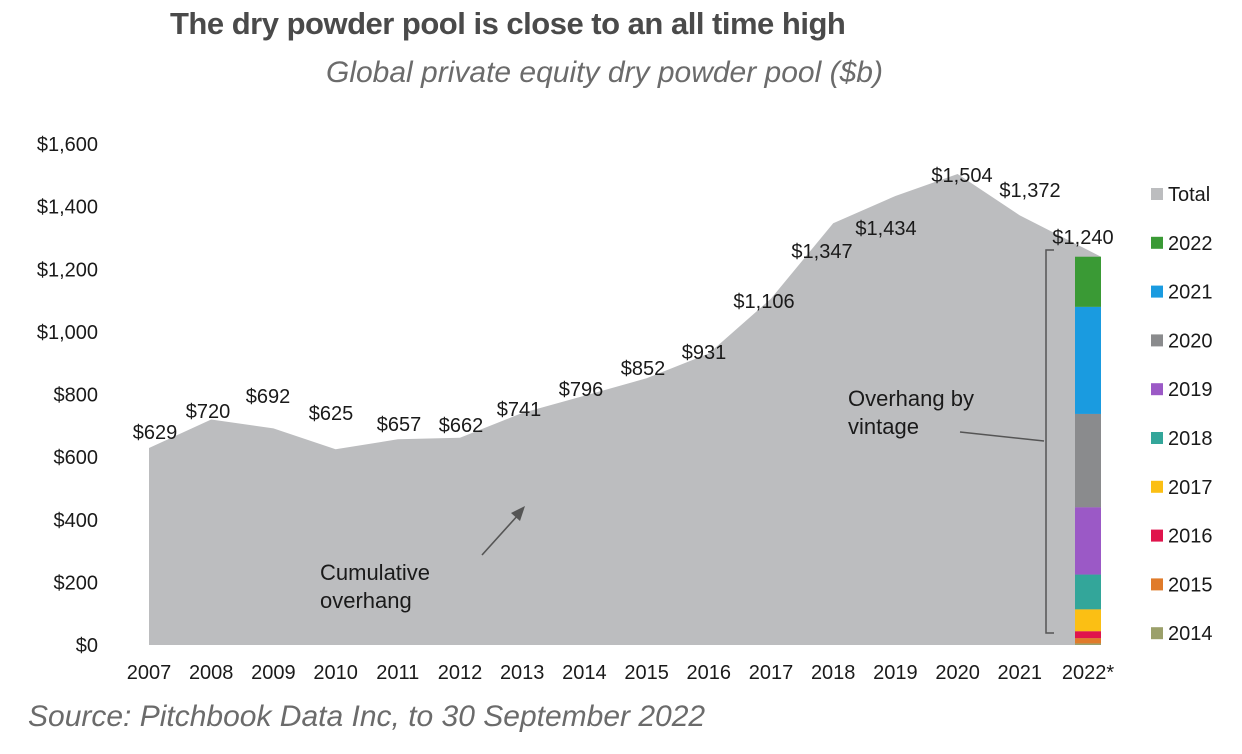  What do you see at coordinates (1190, 634) in the screenshot?
I see `legend-label: 2014` at bounding box center [1190, 634].